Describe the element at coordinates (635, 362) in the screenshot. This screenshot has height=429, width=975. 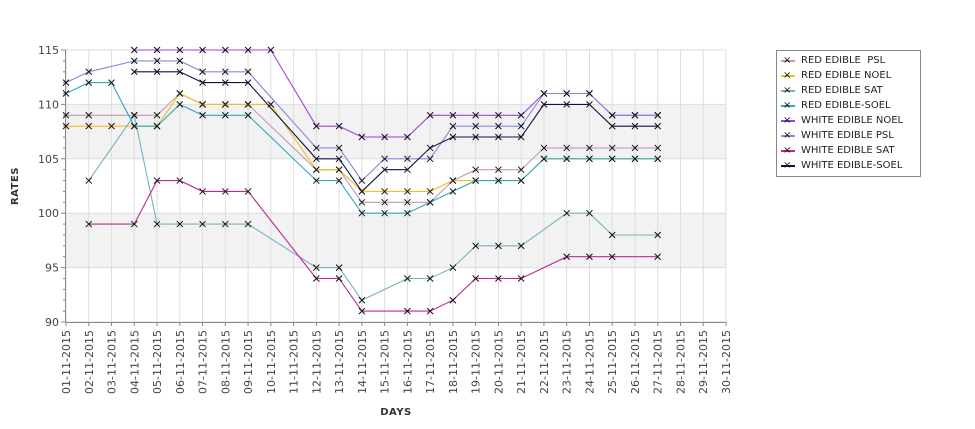
I see `x-tick-label: 26-11-2015` at that location.